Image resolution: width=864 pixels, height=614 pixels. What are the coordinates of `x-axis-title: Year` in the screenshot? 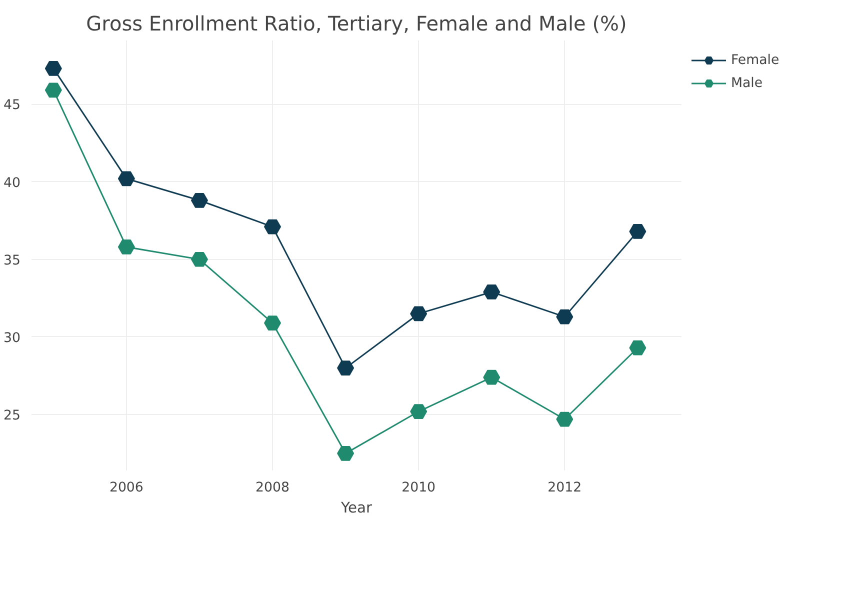 It's located at (356, 508).